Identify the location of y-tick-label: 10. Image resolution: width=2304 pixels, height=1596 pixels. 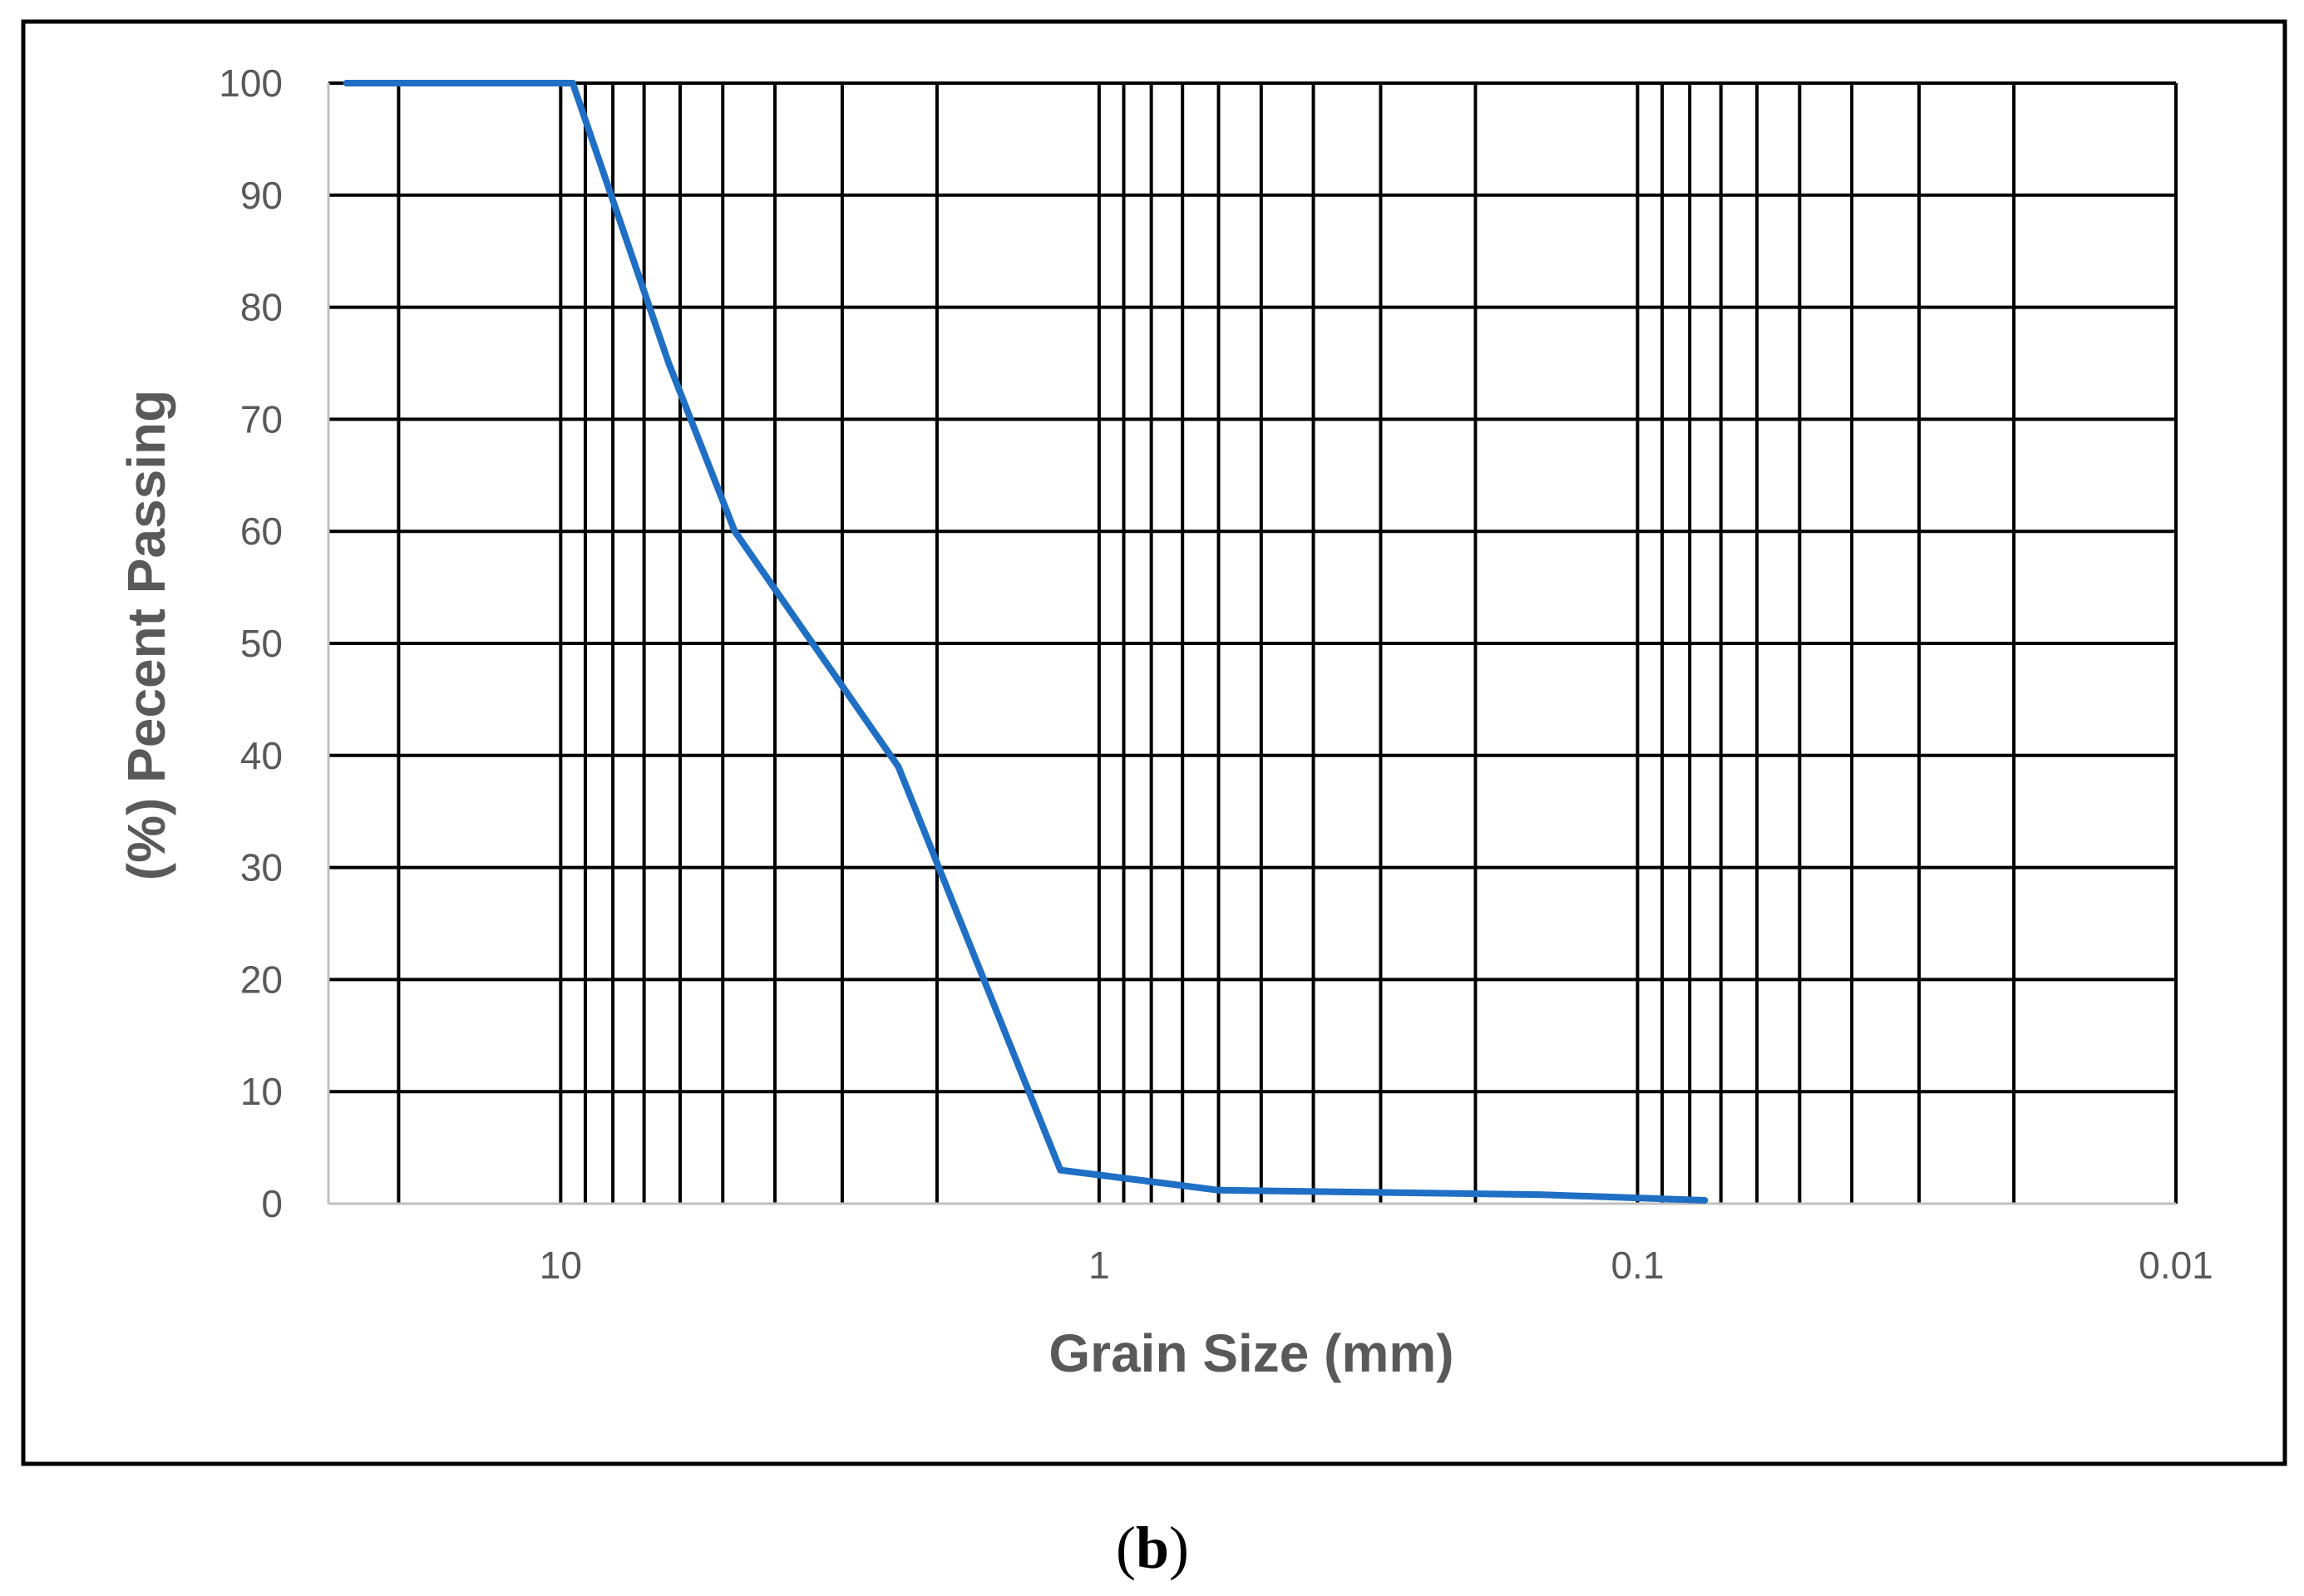
(261, 1091).